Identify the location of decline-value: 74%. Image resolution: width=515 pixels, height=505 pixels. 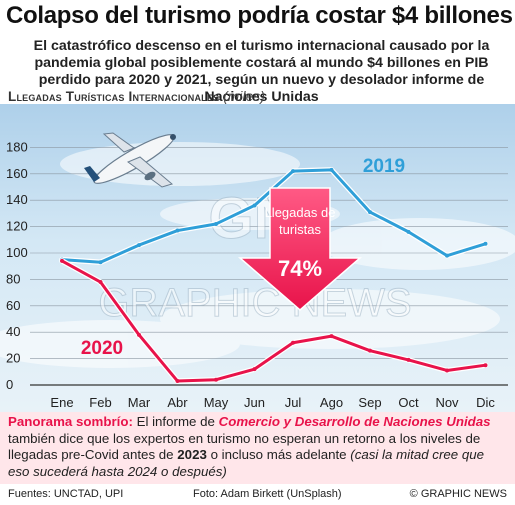
(300, 268).